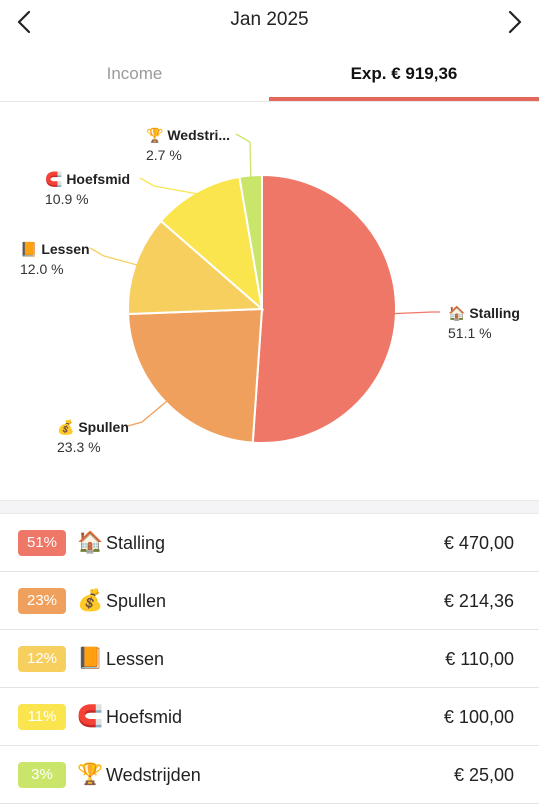 The height and width of the screenshot is (804, 539). What do you see at coordinates (269, 543) in the screenshot?
I see `category-row-stalling: 51% 🏠 Stalling € 470,00` at bounding box center [269, 543].